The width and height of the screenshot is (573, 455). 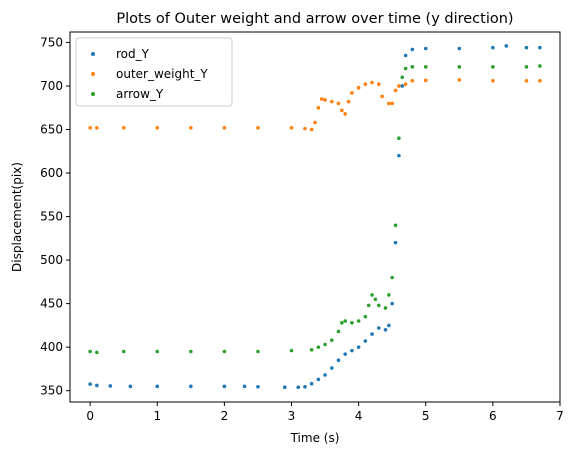 I want to click on legend-label: rod_Y, so click(x=133, y=54).